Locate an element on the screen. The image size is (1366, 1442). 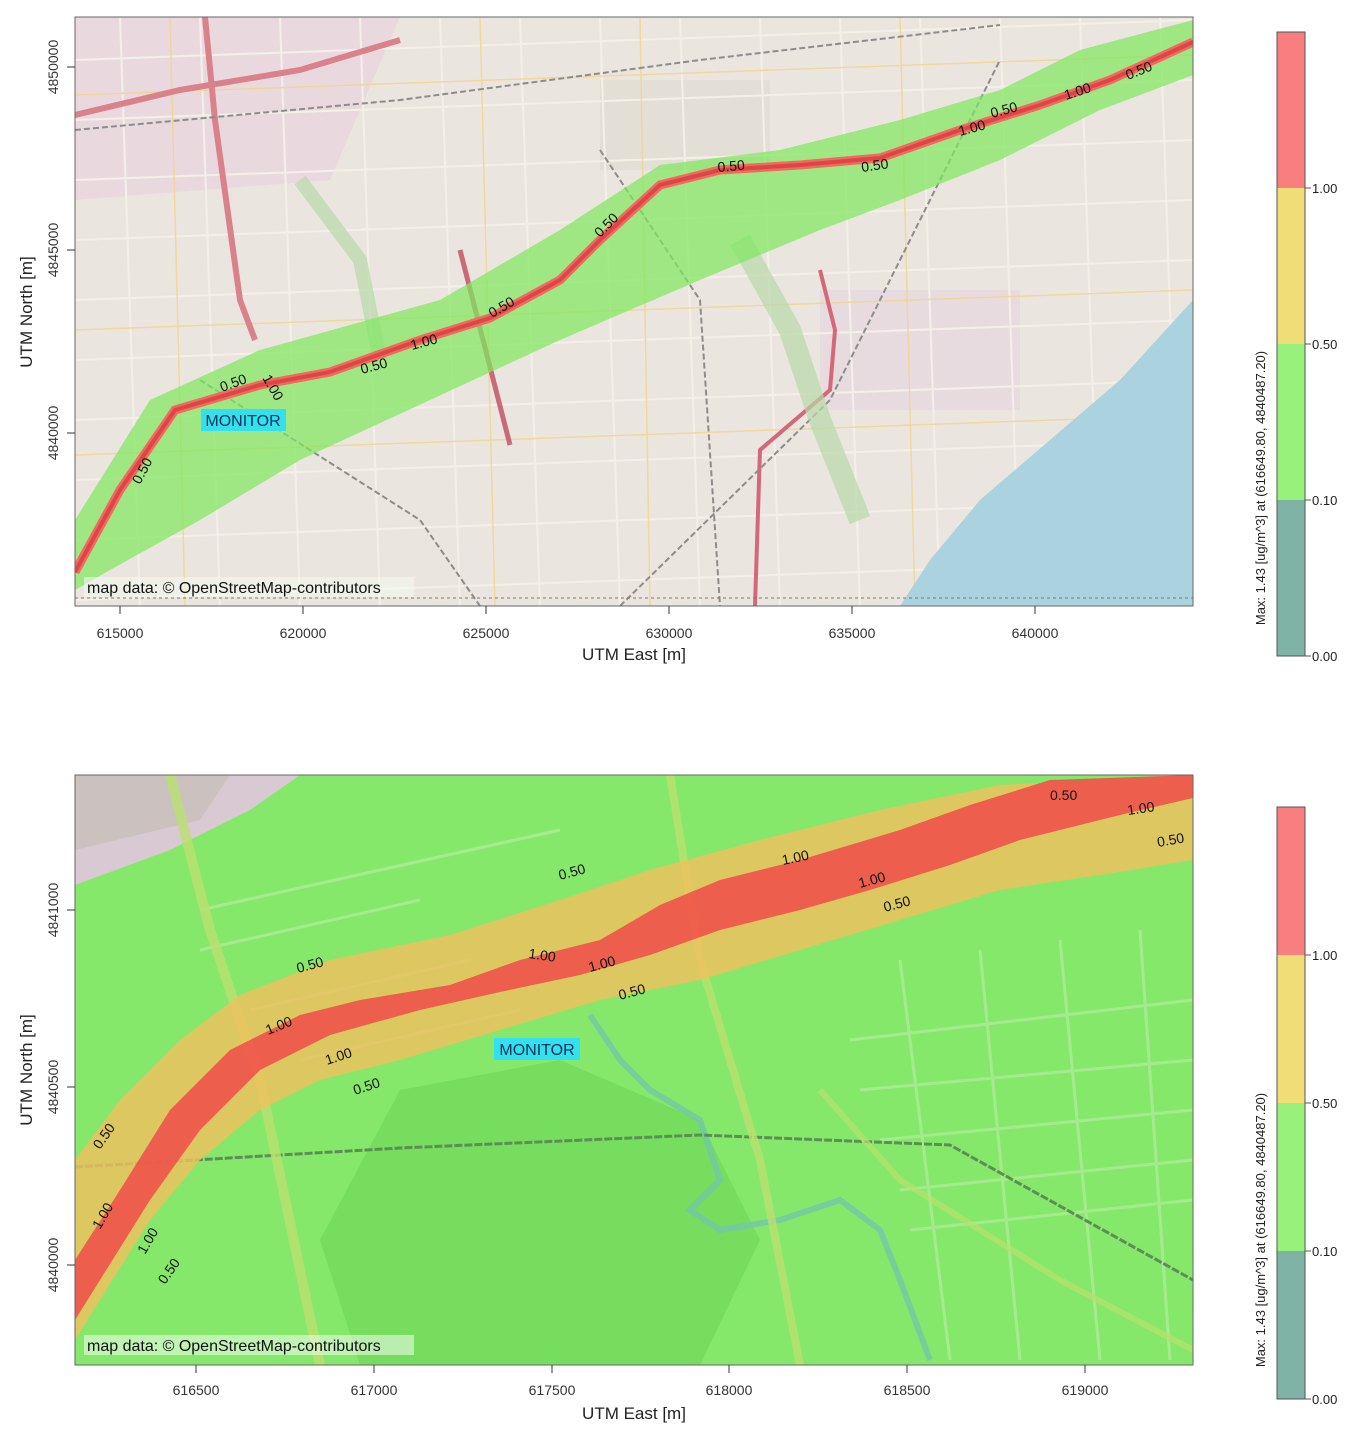
overview-x-tick: 630000 is located at coordinates (669, 633).